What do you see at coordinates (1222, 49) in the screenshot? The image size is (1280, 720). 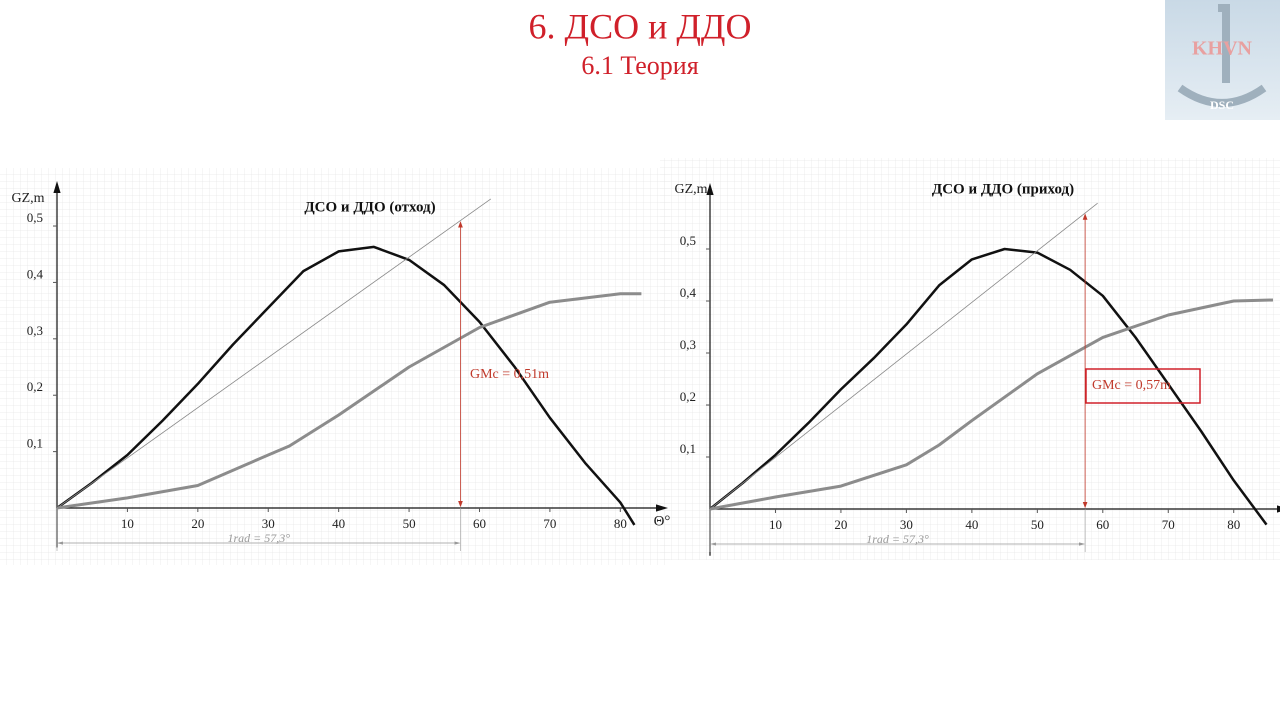 I see `logo-text: KHVN` at bounding box center [1222, 49].